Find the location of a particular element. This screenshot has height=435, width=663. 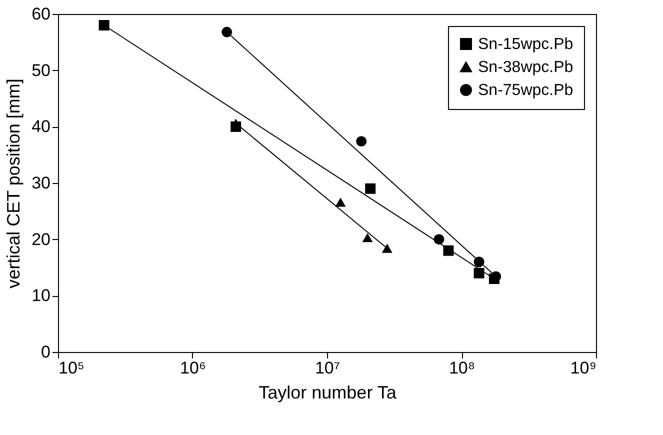

y-tick-label: 50 is located at coordinates (41, 70).